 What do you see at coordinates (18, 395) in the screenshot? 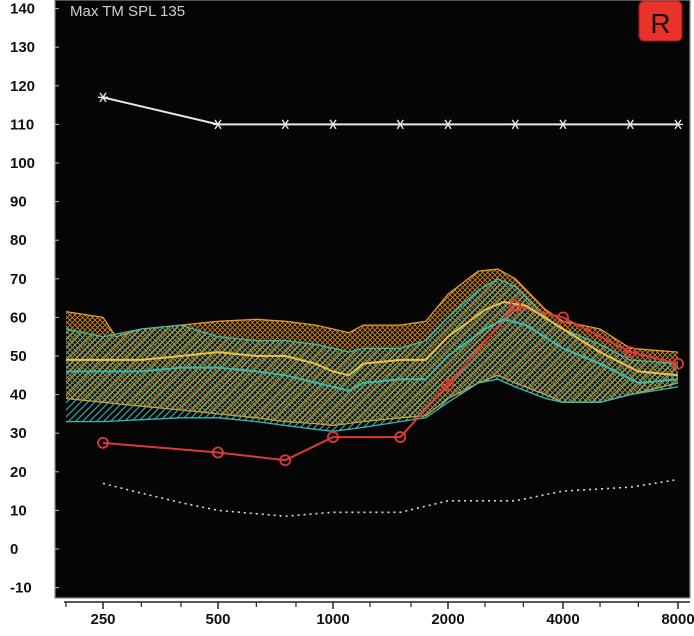
I see `y-tick-label: 40` at bounding box center [18, 395].